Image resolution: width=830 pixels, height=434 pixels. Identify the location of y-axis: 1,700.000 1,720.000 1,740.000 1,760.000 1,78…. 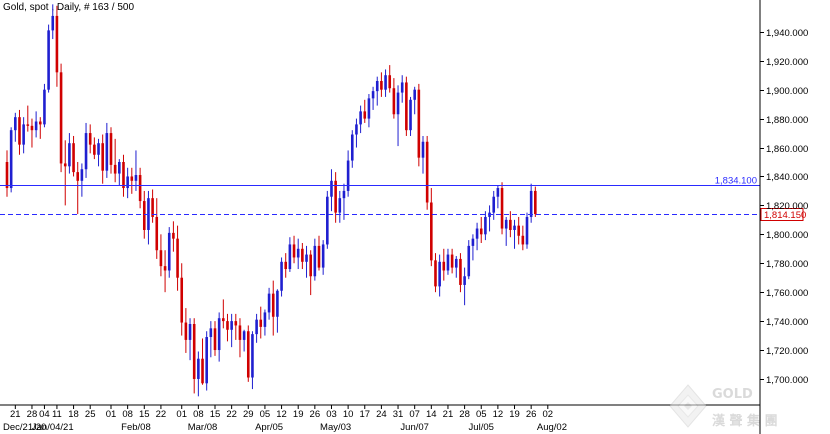
(784, 207).